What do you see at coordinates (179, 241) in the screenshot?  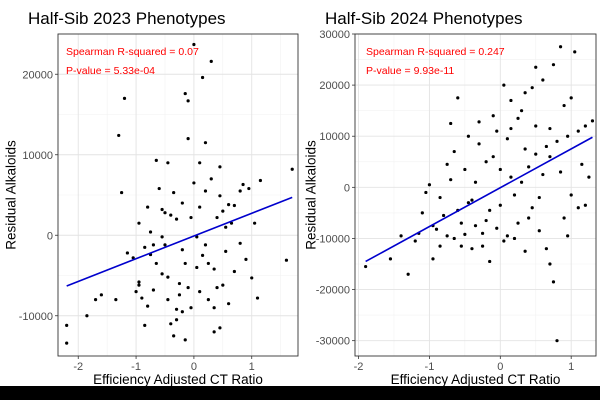 I see `trend-line` at bounding box center [179, 241].